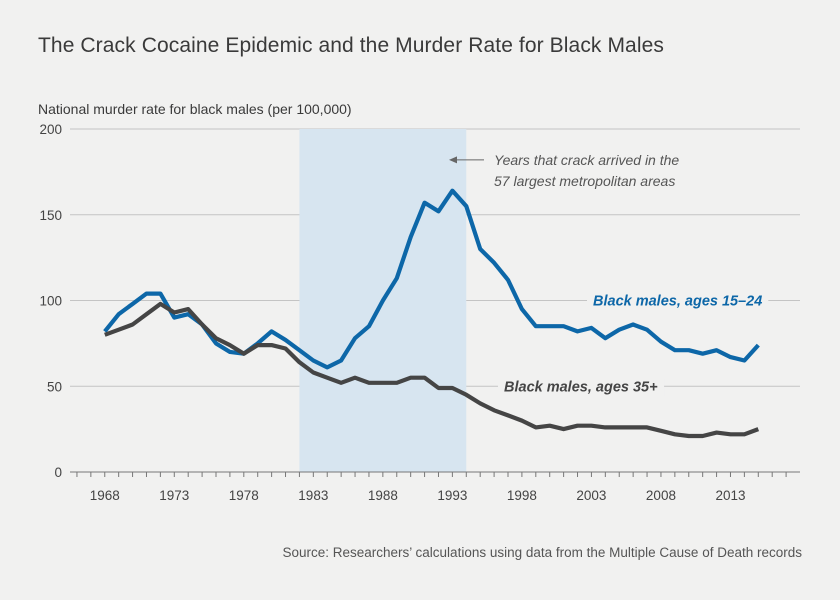 The width and height of the screenshot is (840, 600). I want to click on x-tick-1968: 1968, so click(105, 495).